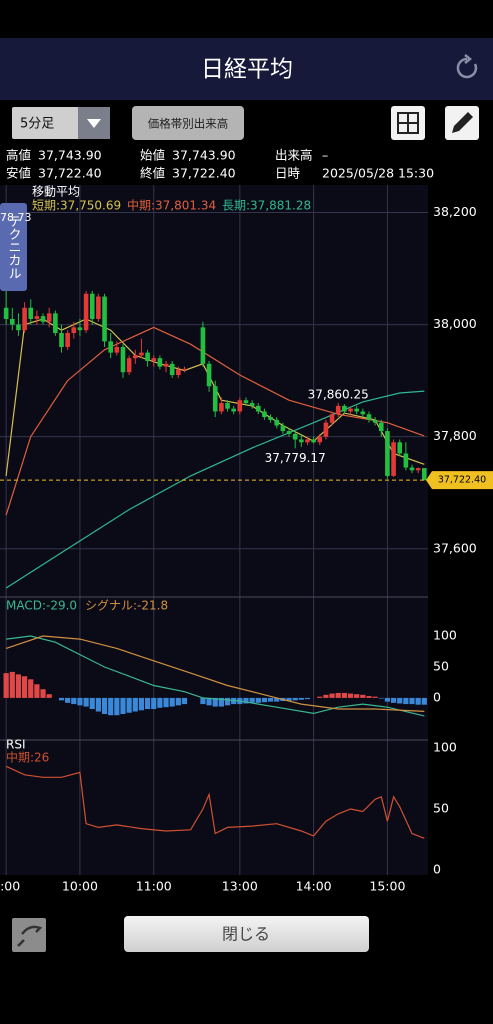 The height and width of the screenshot is (1024, 493). Describe the element at coordinates (94, 123) in the screenshot. I see `dropdown-arrow` at that location.